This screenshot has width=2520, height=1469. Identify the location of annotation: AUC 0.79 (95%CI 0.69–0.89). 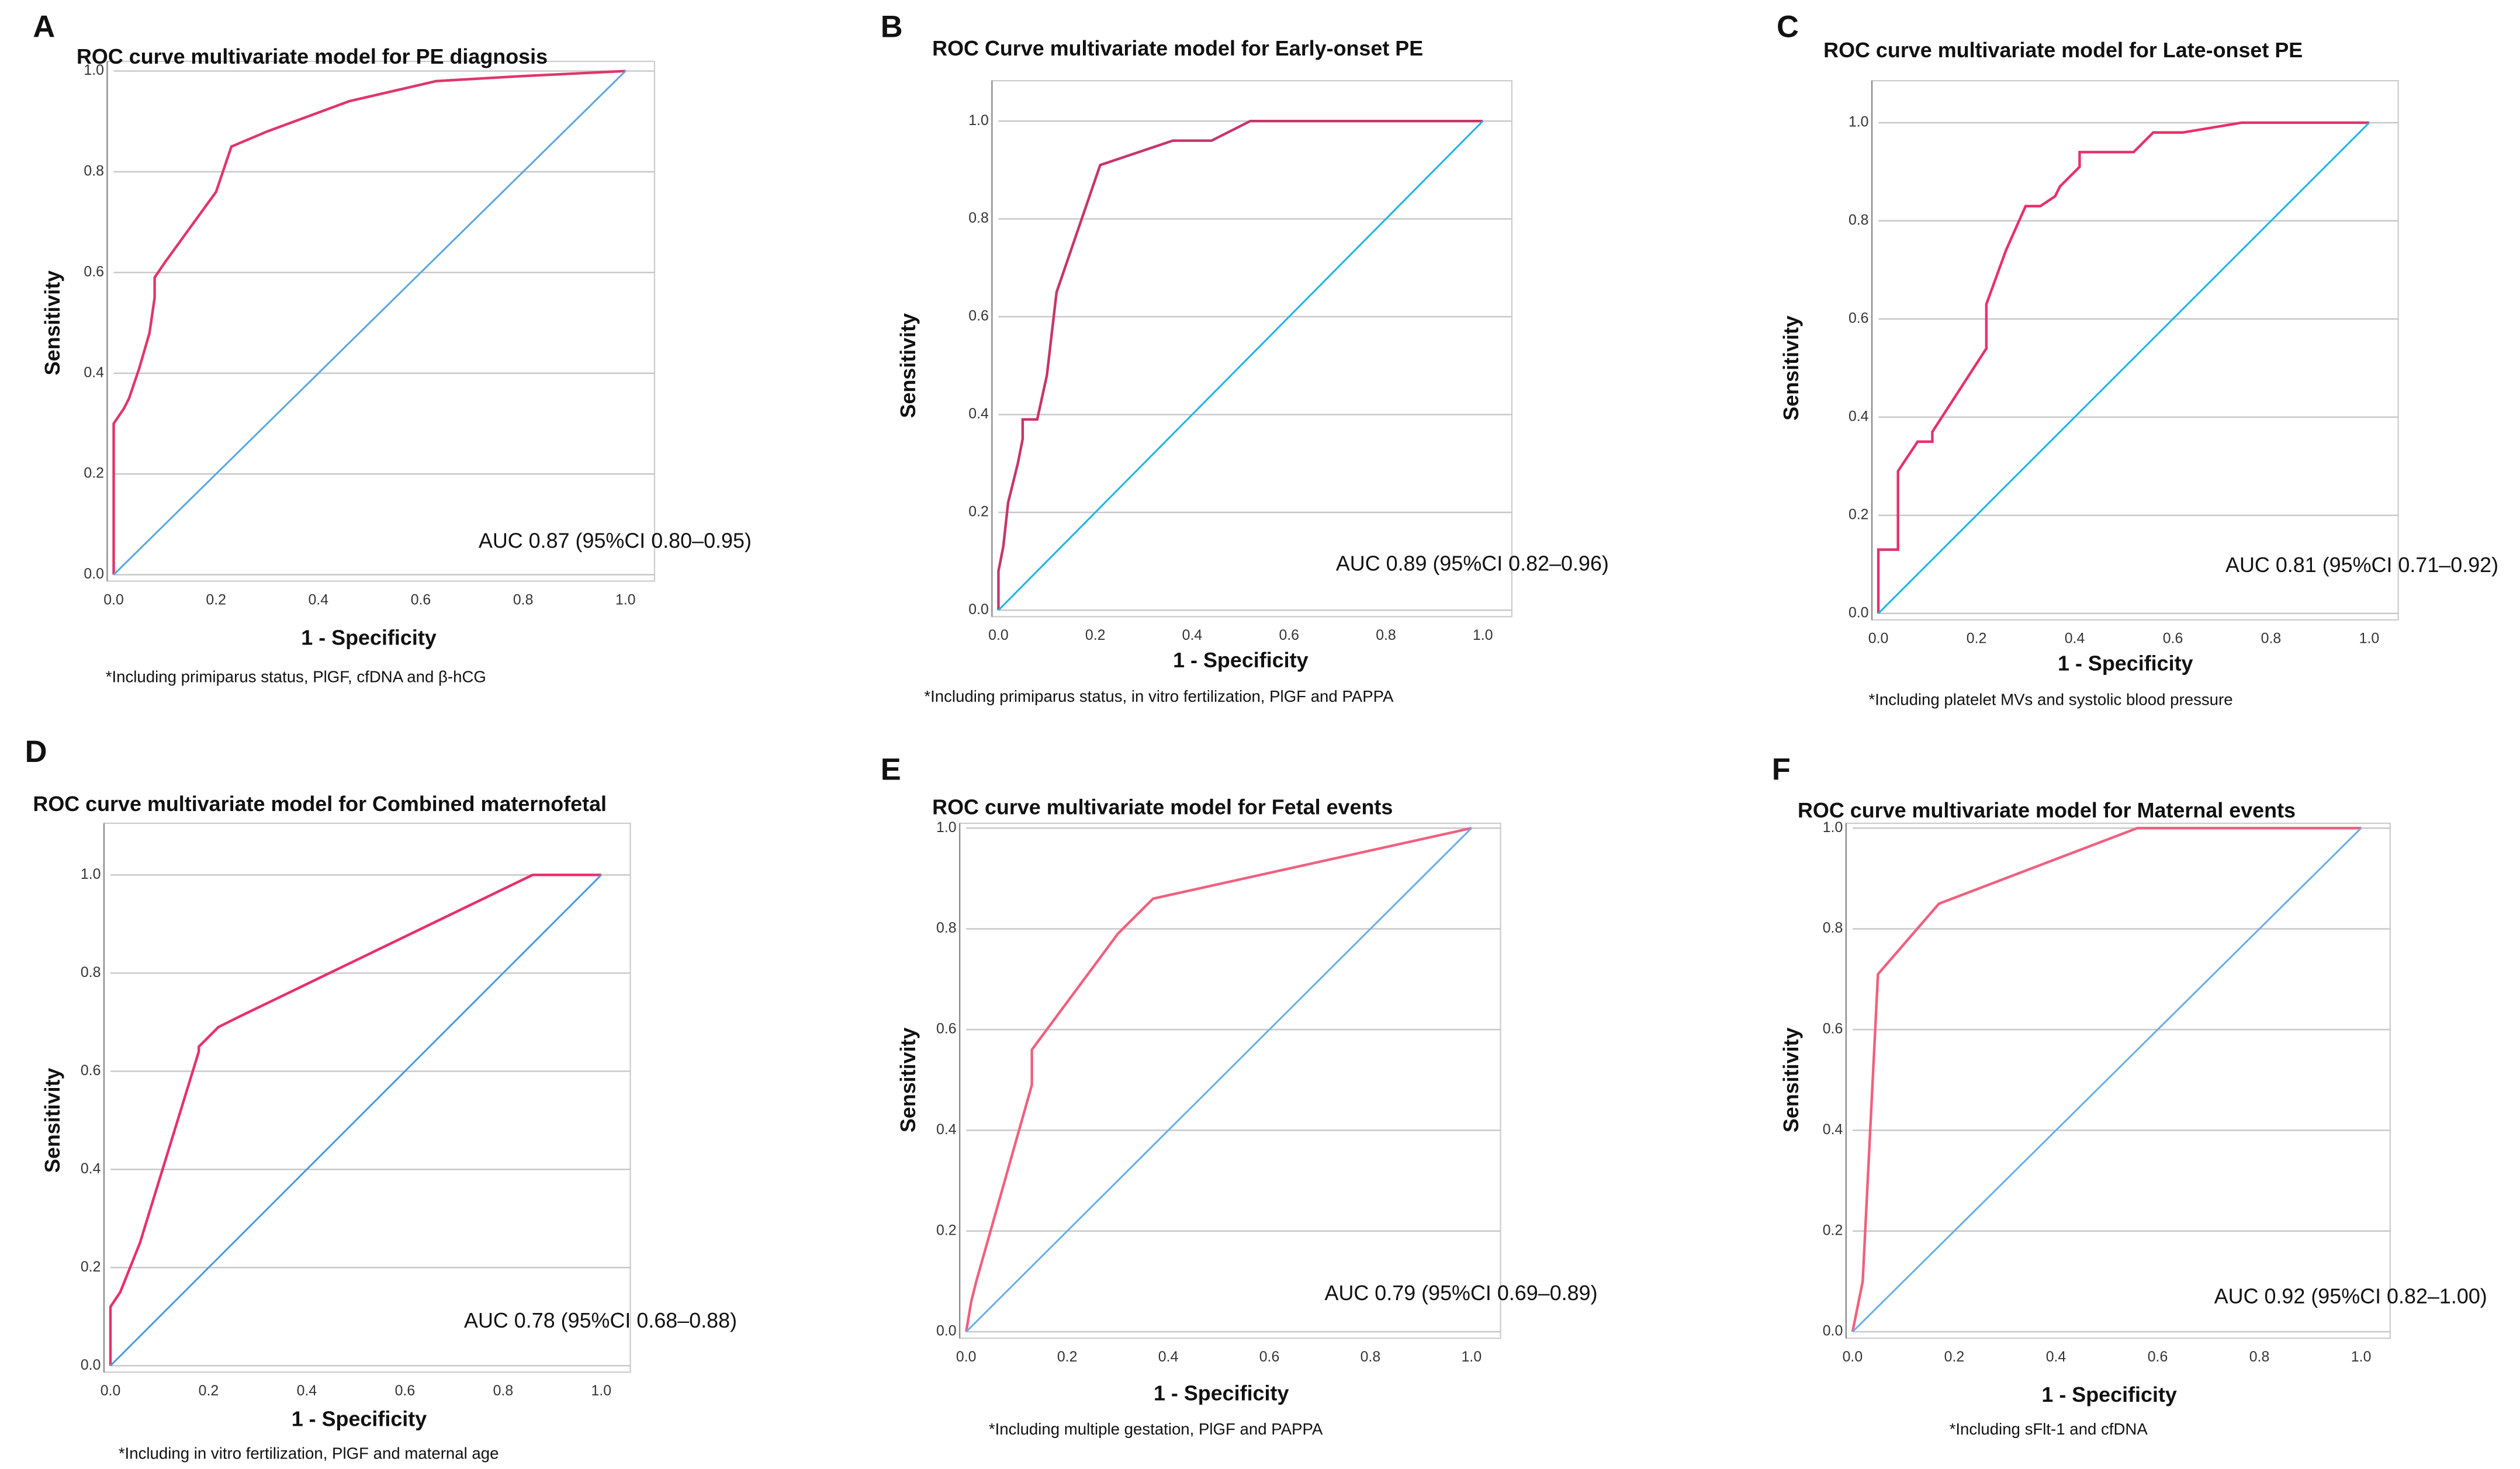
(1461, 1293).